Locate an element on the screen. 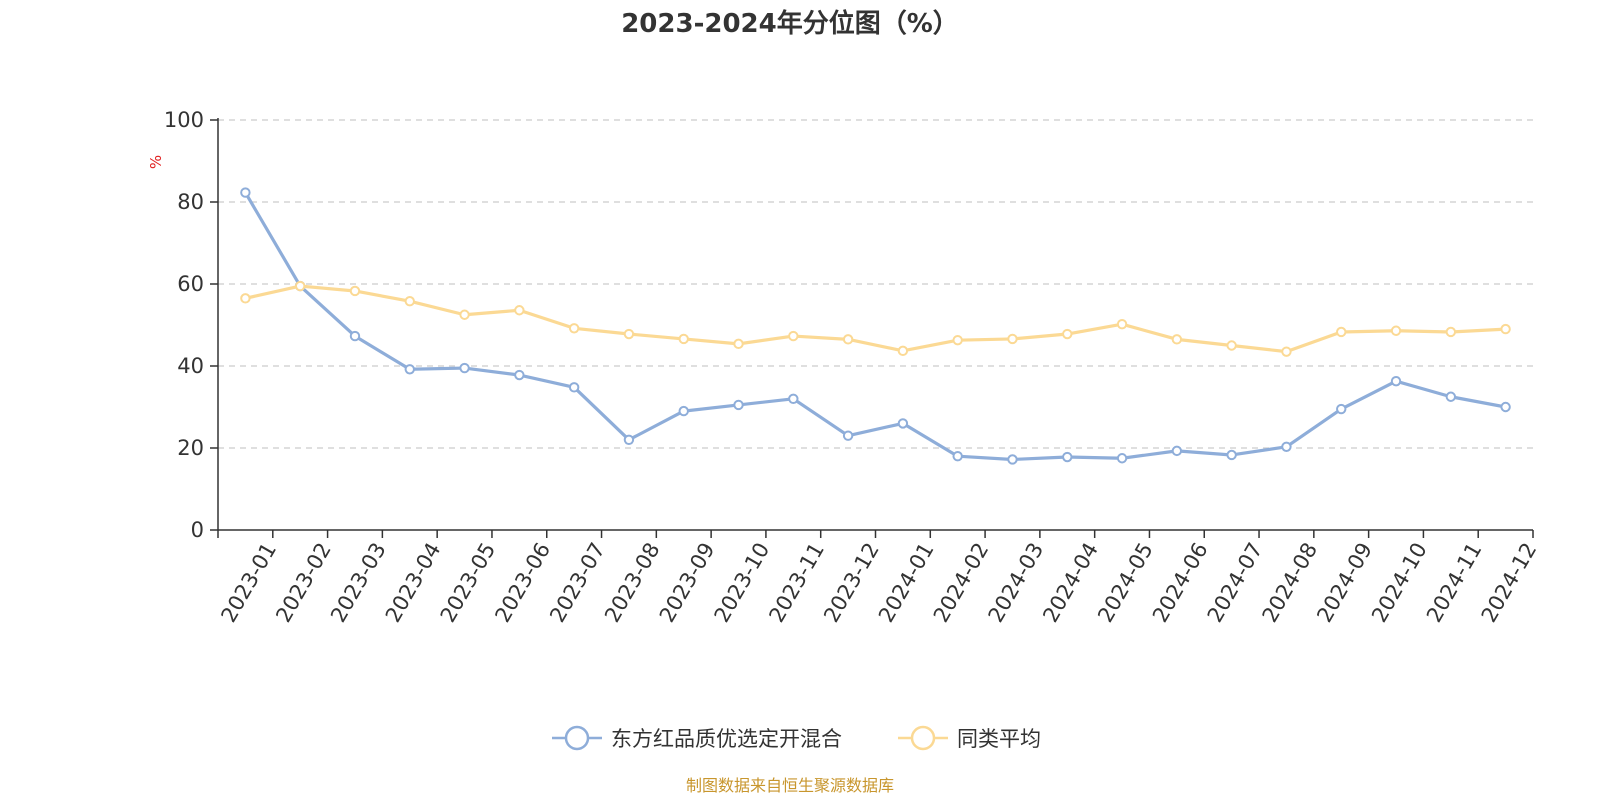  y-tick-label: 100 is located at coordinates (184, 120).